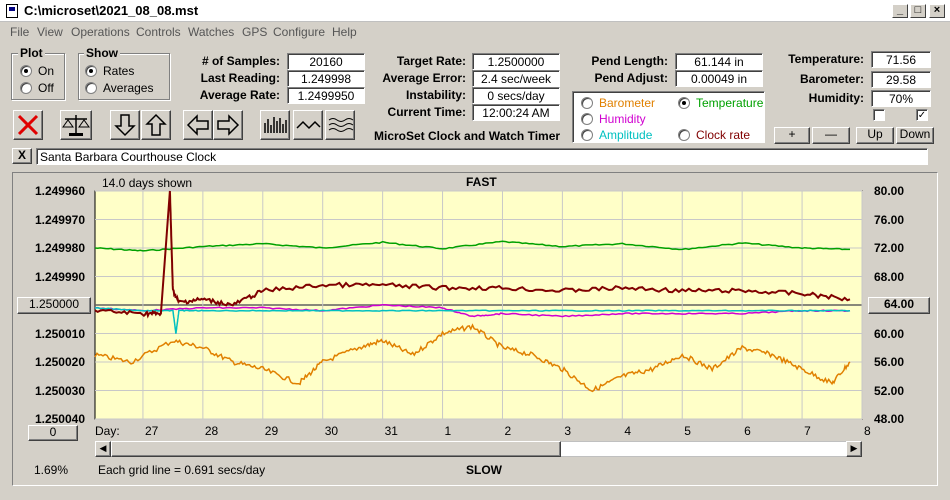  What do you see at coordinates (26, 71) in the screenshot?
I see `plot-on-radio` at bounding box center [26, 71].